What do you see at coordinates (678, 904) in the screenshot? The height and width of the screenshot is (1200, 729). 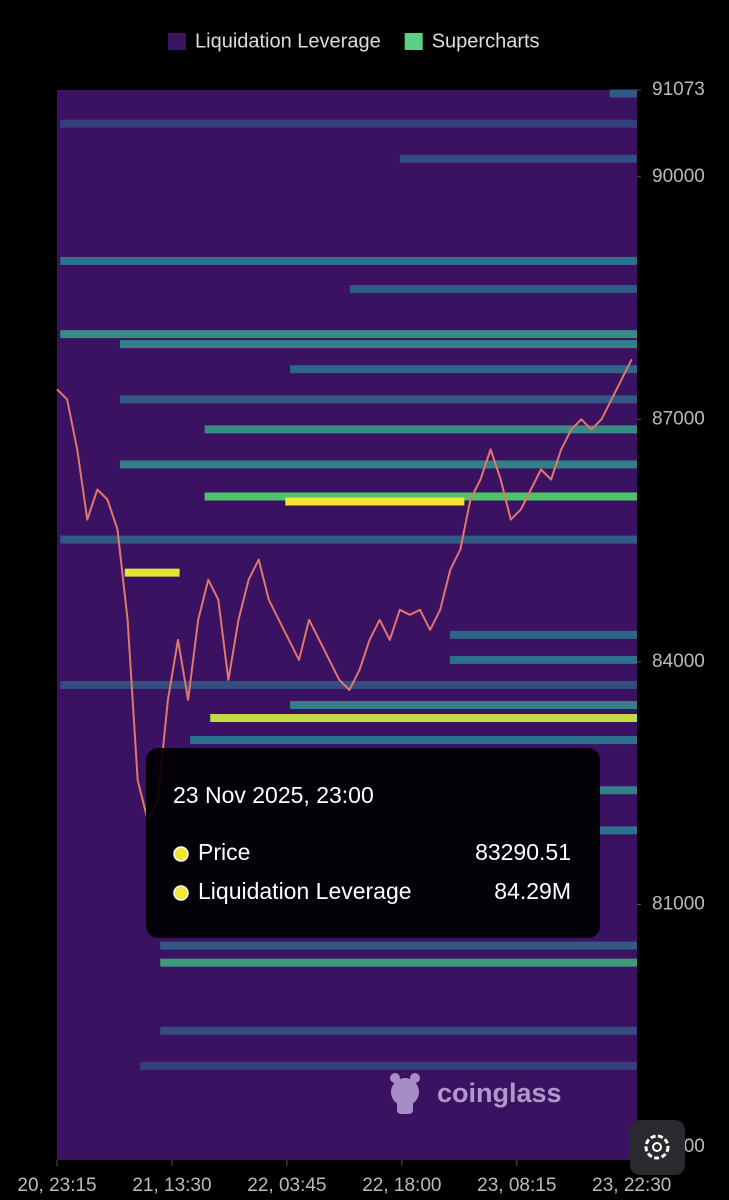 I see `y-tick-label: 81000` at bounding box center [678, 904].